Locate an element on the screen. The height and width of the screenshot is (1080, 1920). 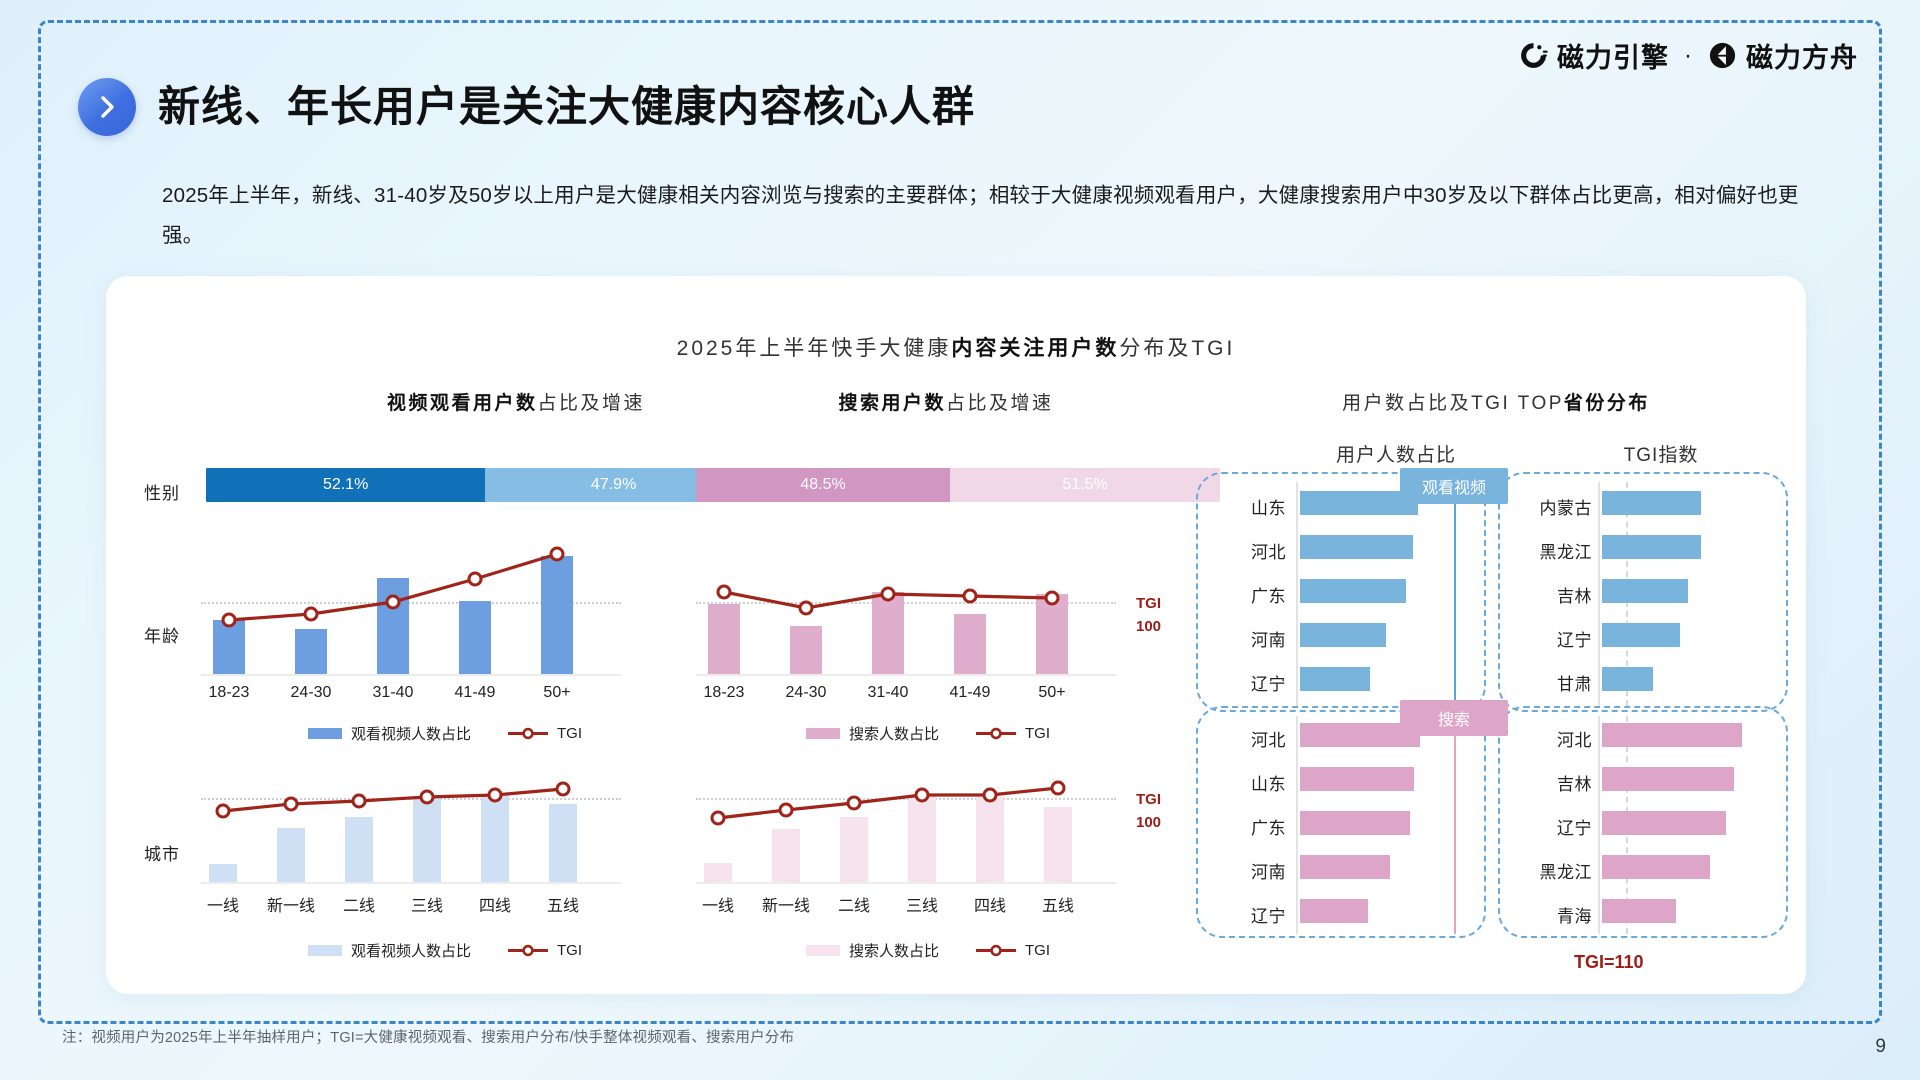
tgi-axis-label-city-line1: TGI is located at coordinates (1148, 799).